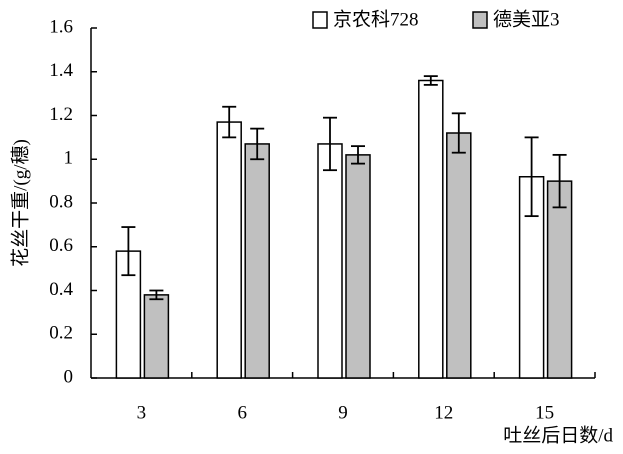  What do you see at coordinates (69, 376) in the screenshot?
I see `y-tick-label: 0` at bounding box center [69, 376].